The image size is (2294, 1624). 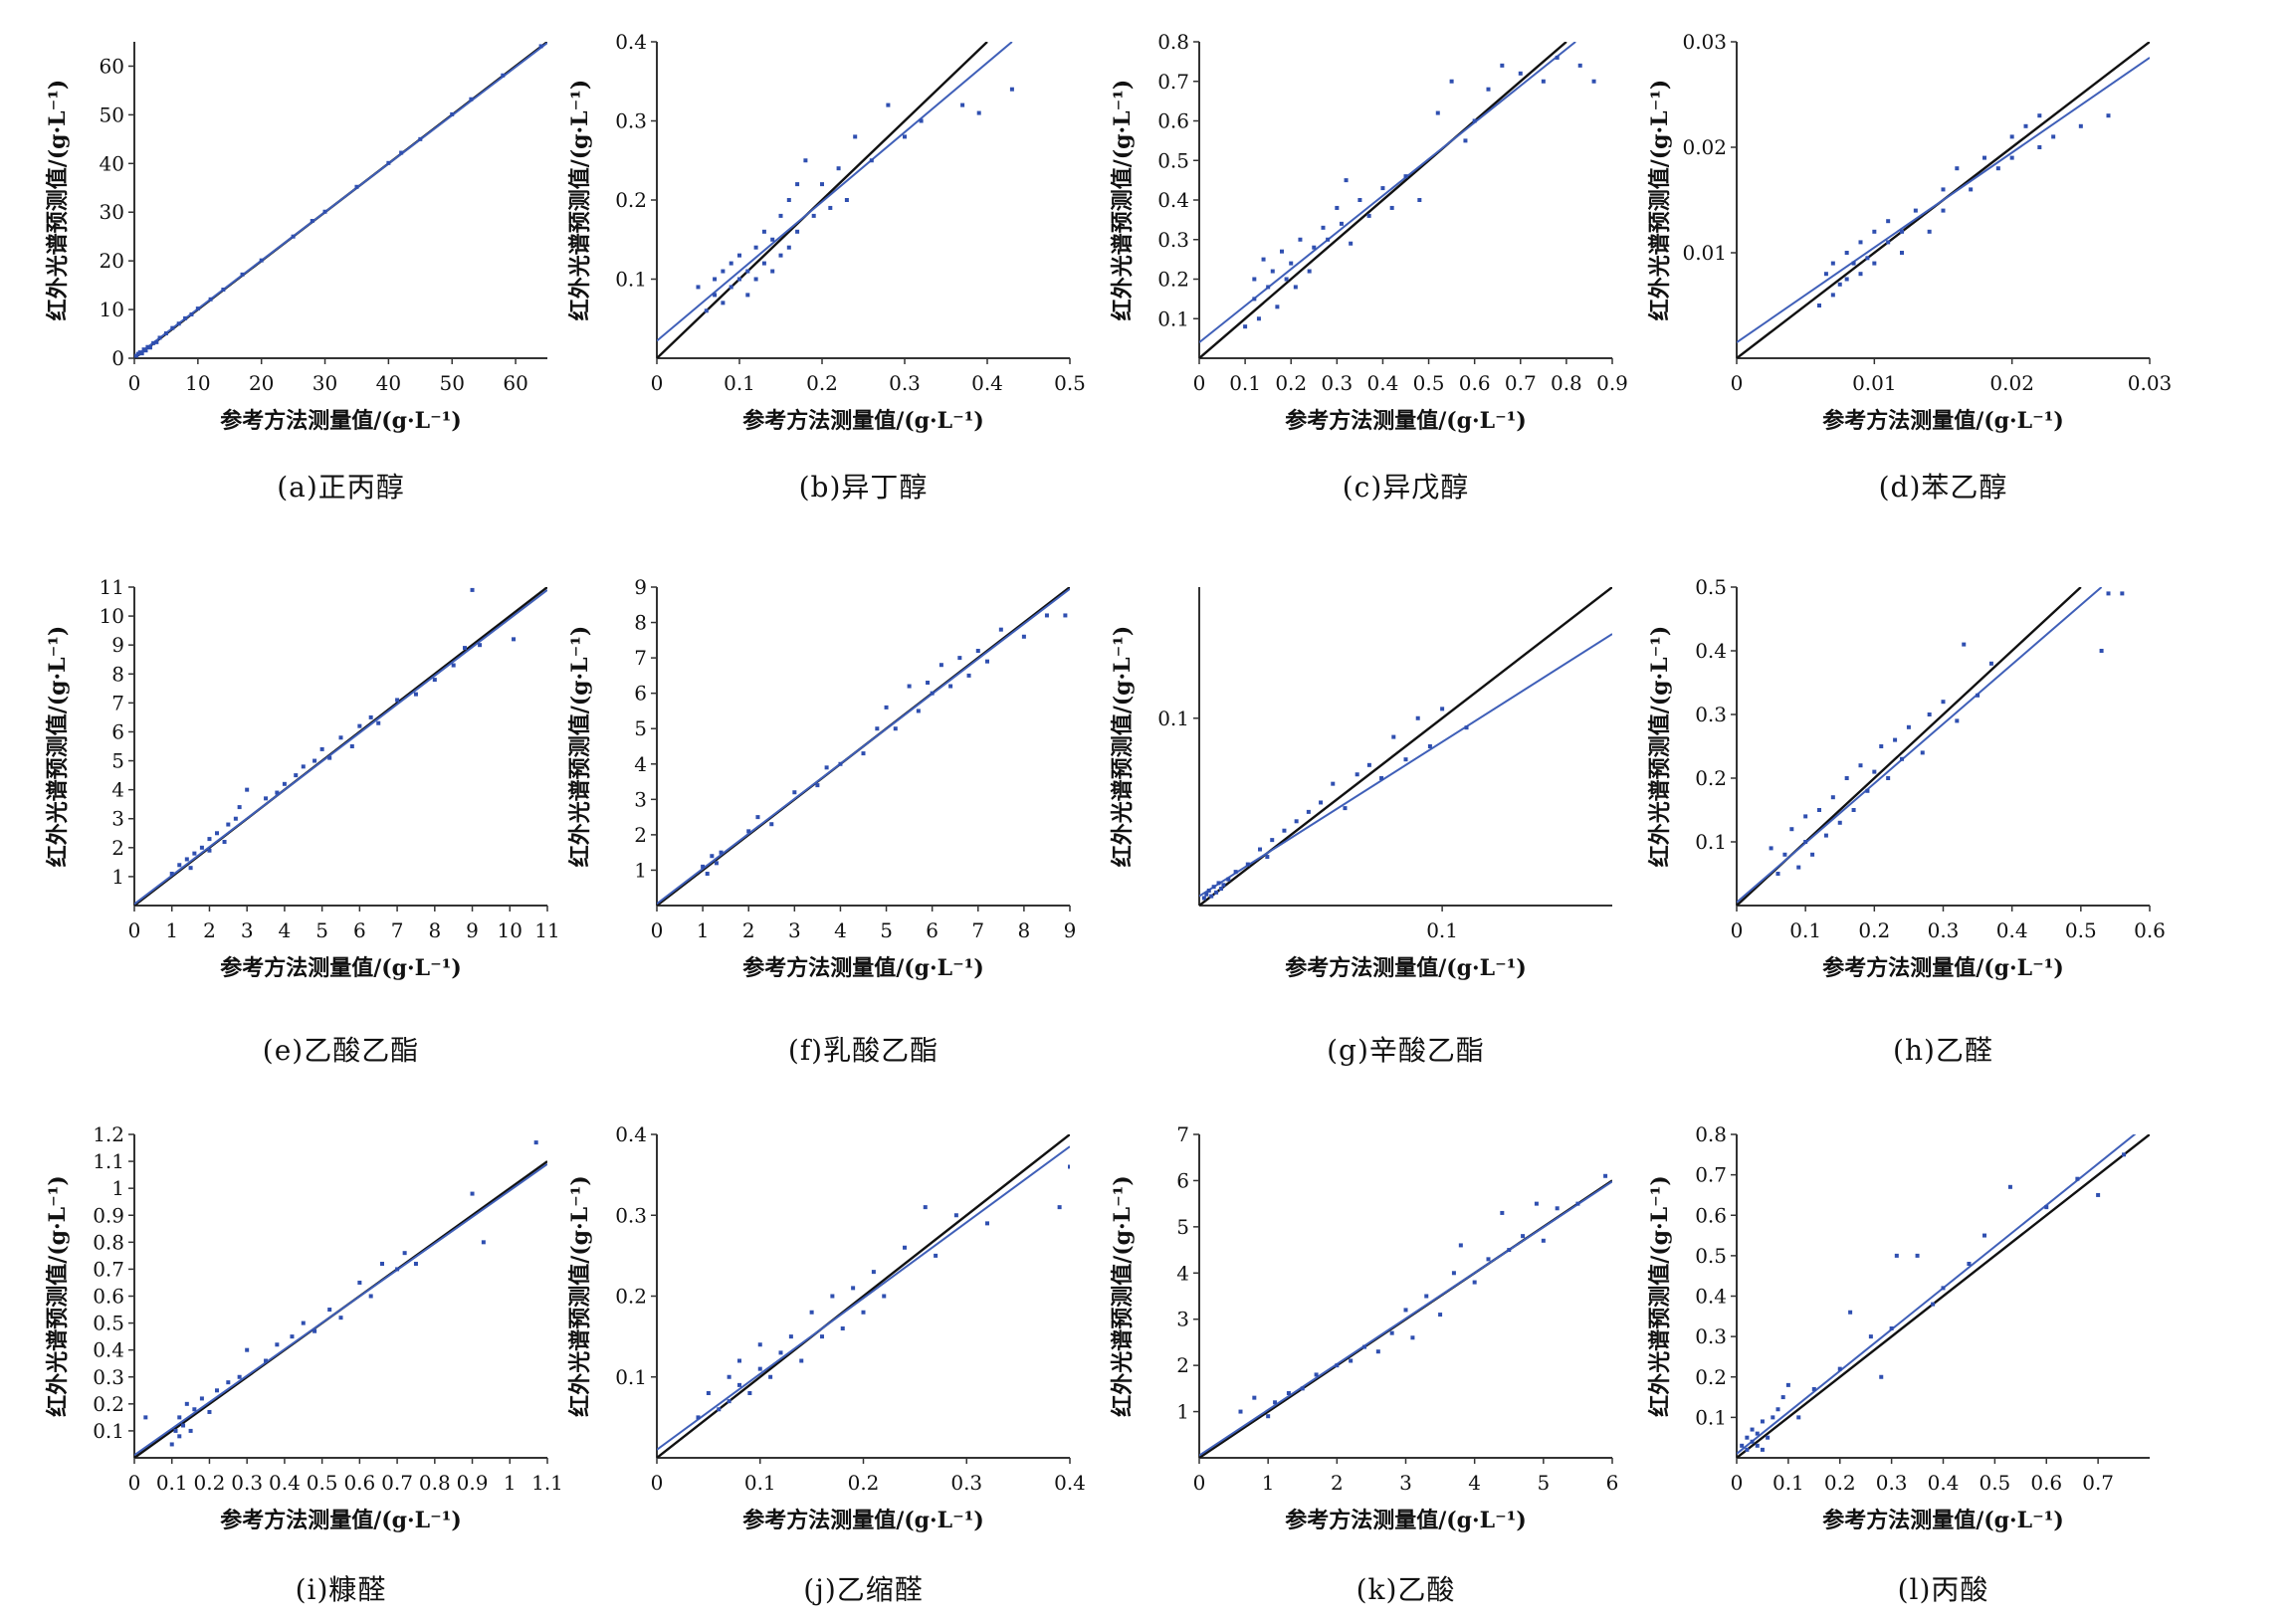 I want to click on y-tick-label: 0.5, so click(x=108, y=1324).